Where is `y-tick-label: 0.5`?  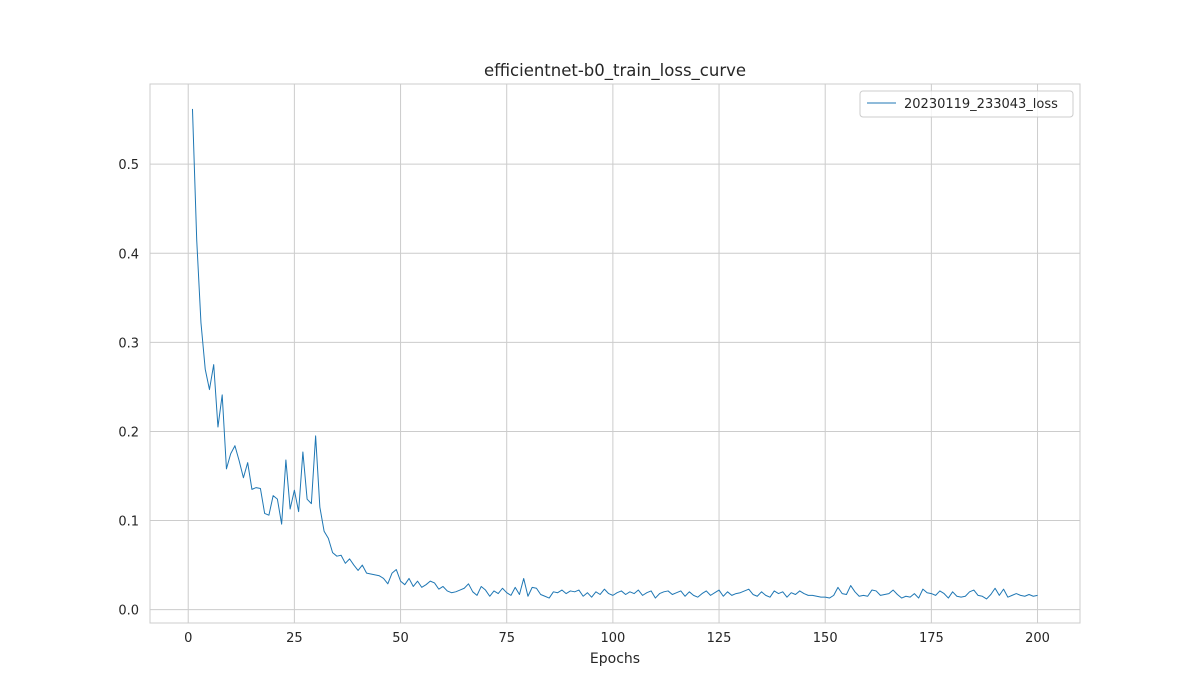
y-tick-label: 0.5 is located at coordinates (128, 165).